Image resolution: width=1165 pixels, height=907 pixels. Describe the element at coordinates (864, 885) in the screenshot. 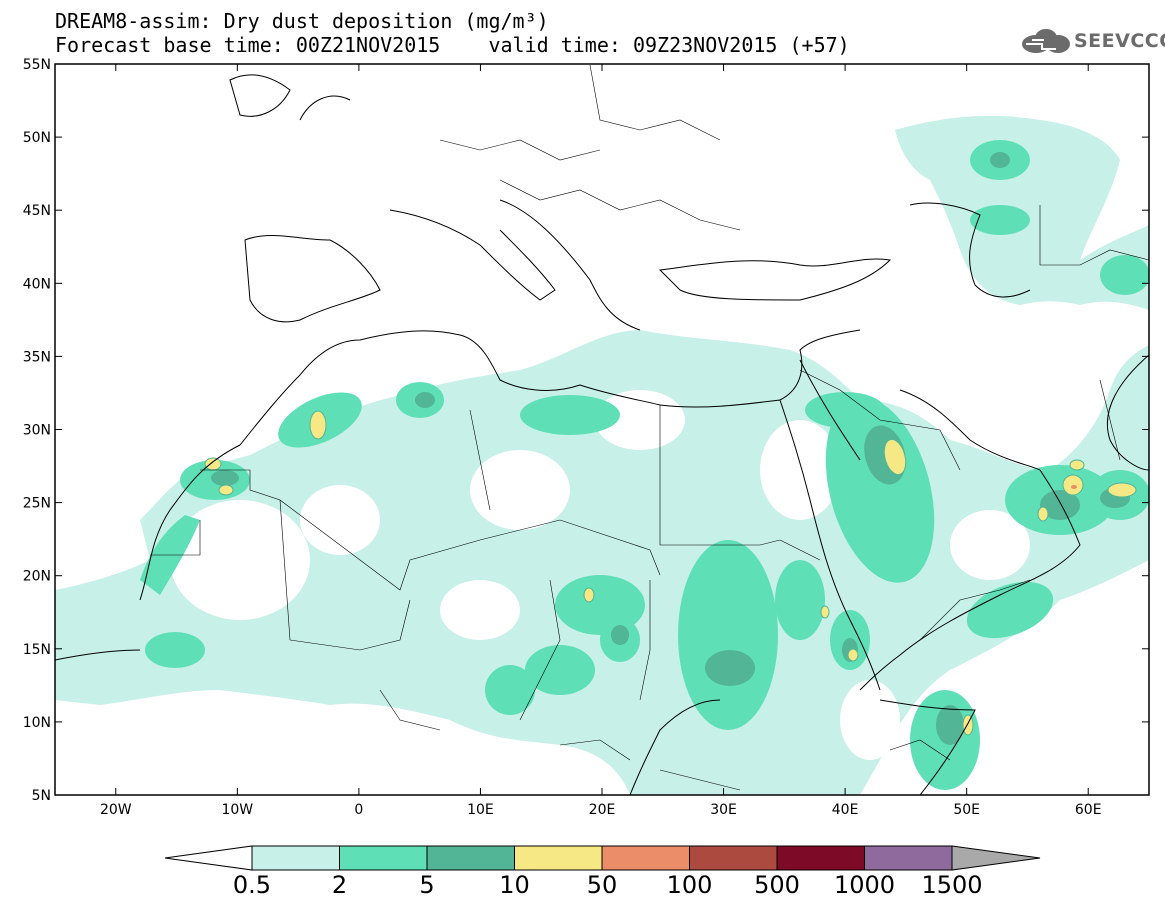

I see `colorbar-label: 1000` at that location.